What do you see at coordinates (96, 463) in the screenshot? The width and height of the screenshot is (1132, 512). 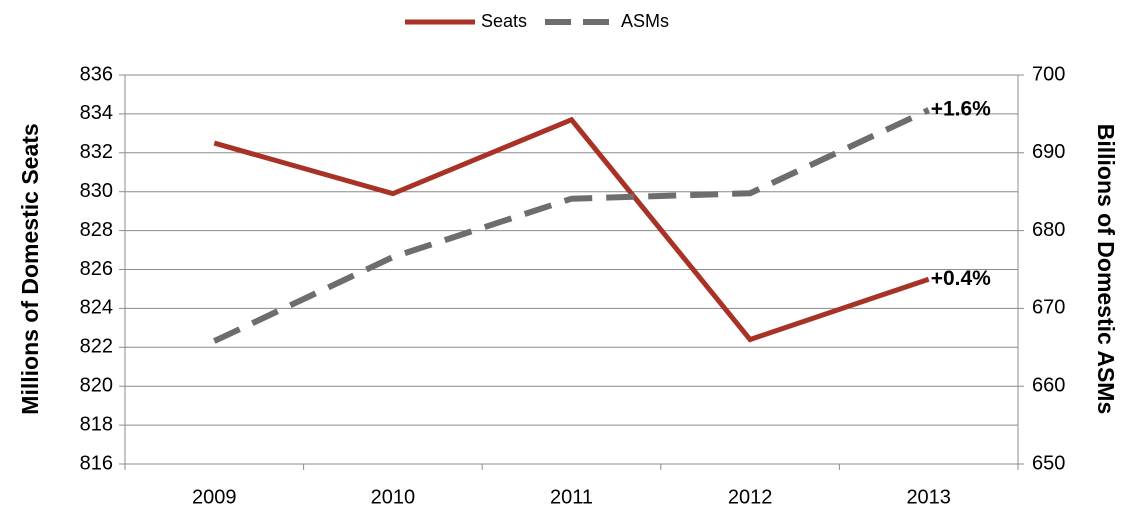 I see `y-tick-label: 816` at bounding box center [96, 463].